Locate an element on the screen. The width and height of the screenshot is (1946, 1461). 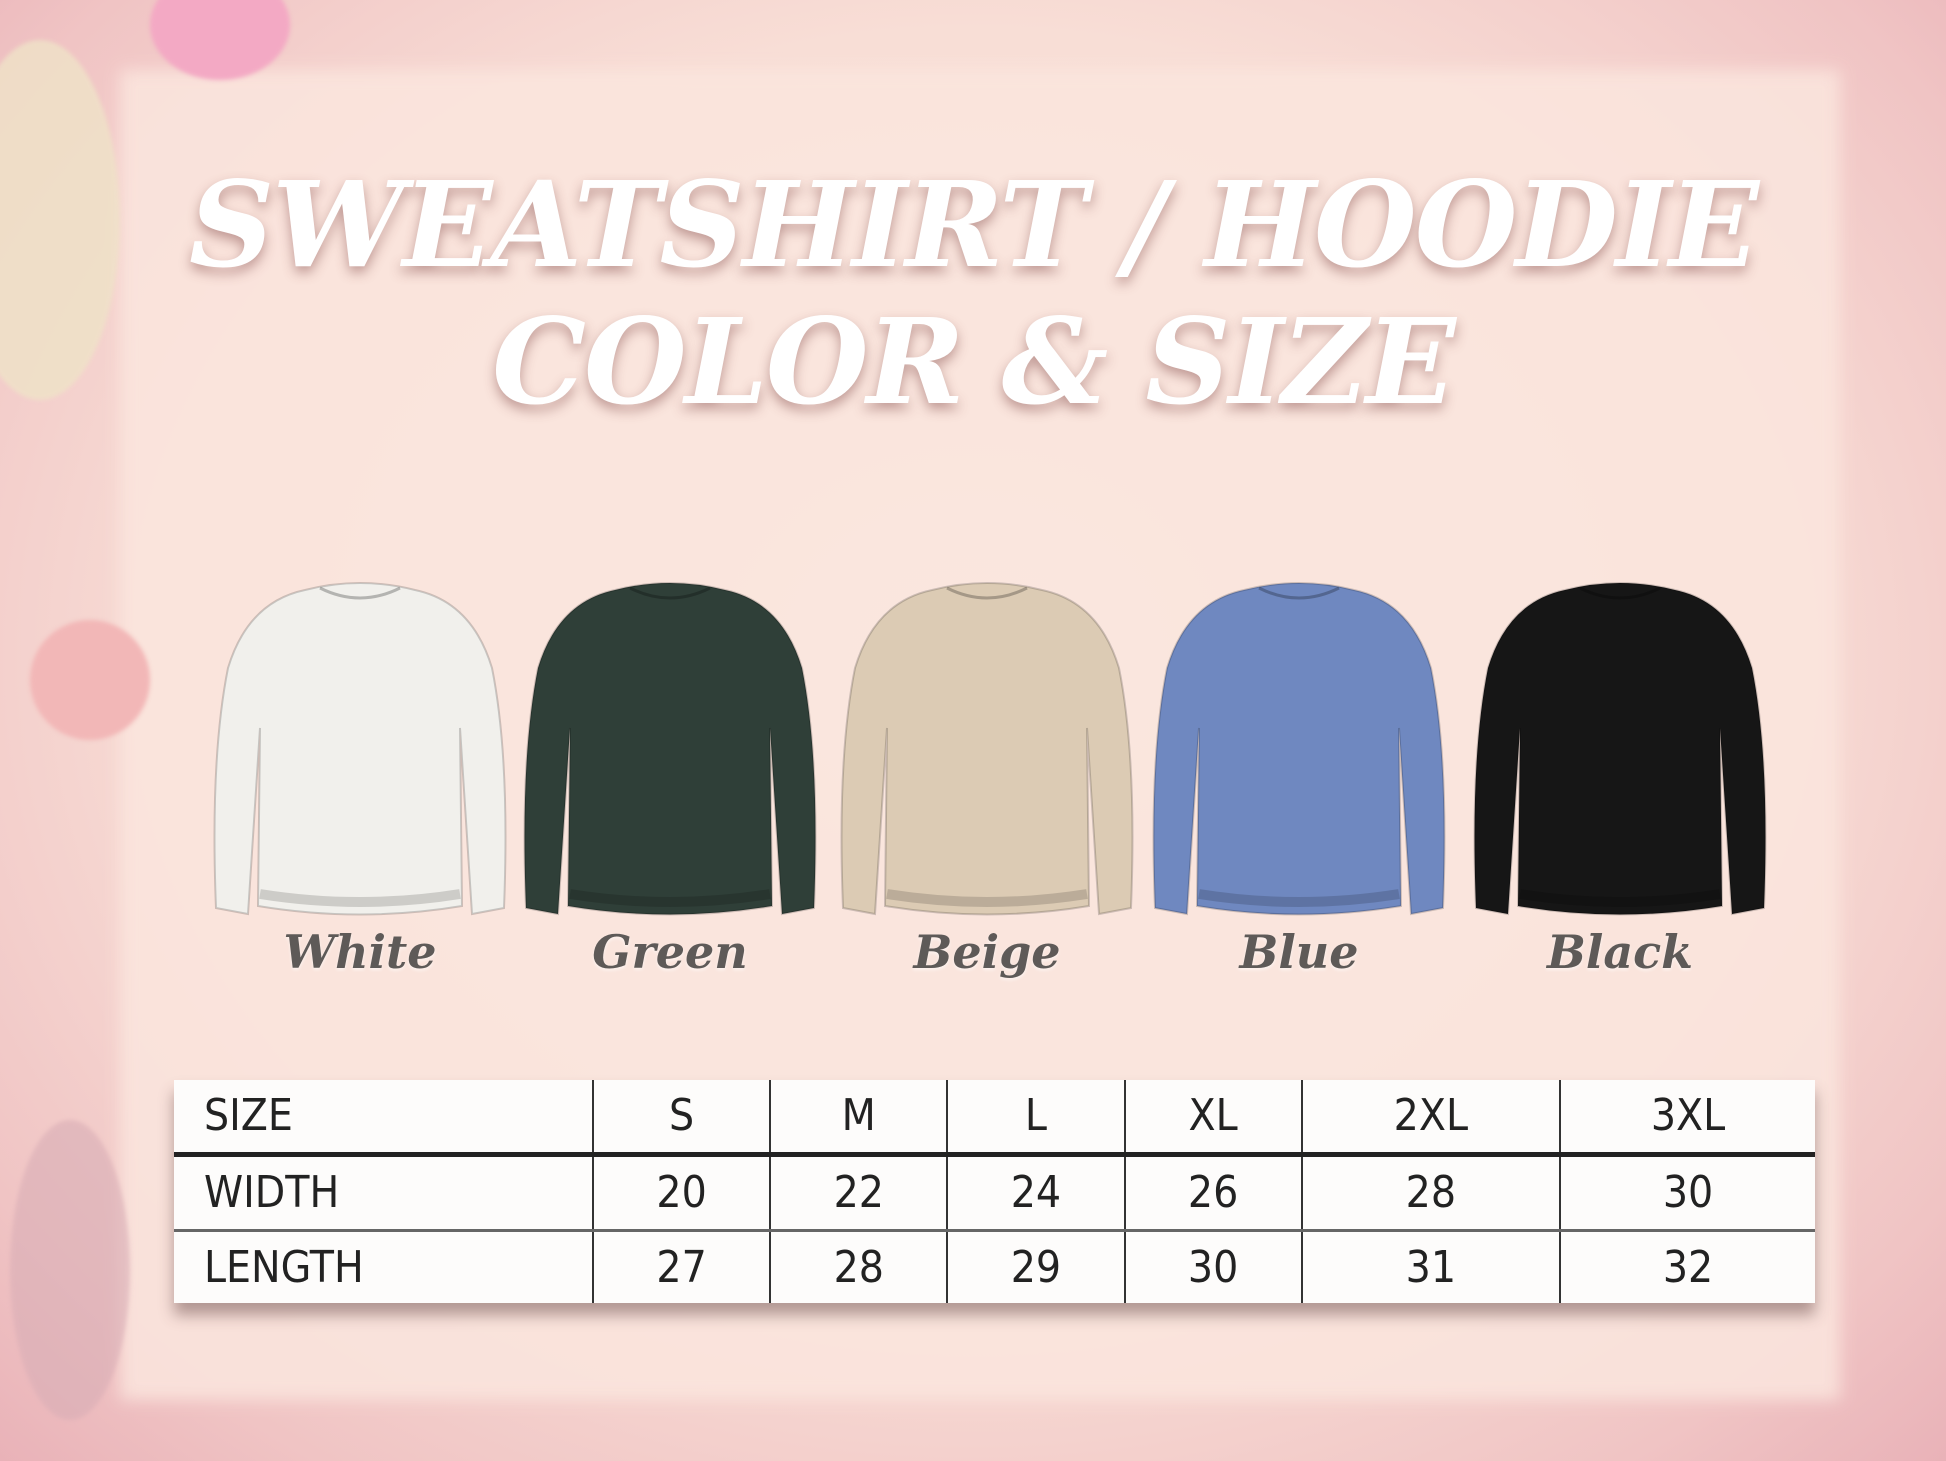
title-line-1: SWEATSHIRT / HOODIE is located at coordinates (973, 224).